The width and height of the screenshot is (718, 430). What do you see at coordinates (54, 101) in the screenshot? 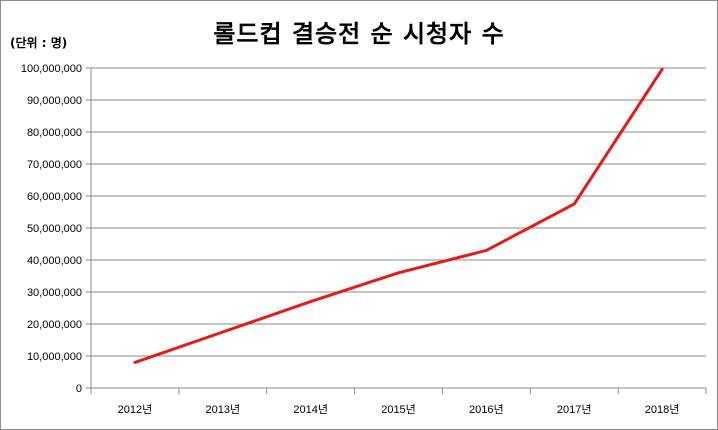
I see `y-tick-label: 90,000,000` at bounding box center [54, 101].